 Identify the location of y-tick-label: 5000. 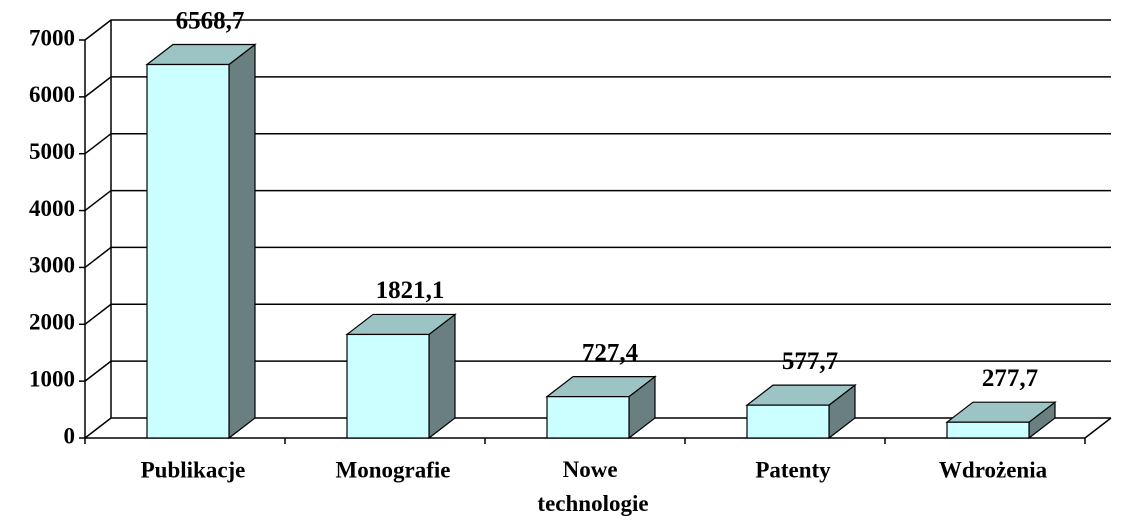
(52, 151).